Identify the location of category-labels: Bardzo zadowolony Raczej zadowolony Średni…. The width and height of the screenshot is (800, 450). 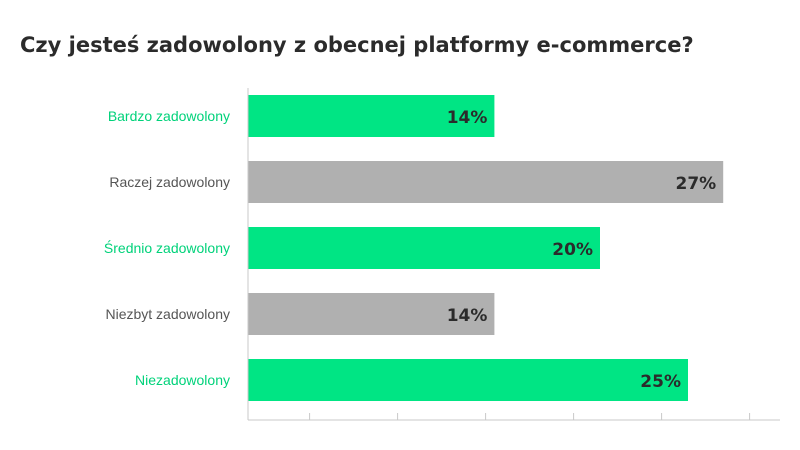
(167, 248).